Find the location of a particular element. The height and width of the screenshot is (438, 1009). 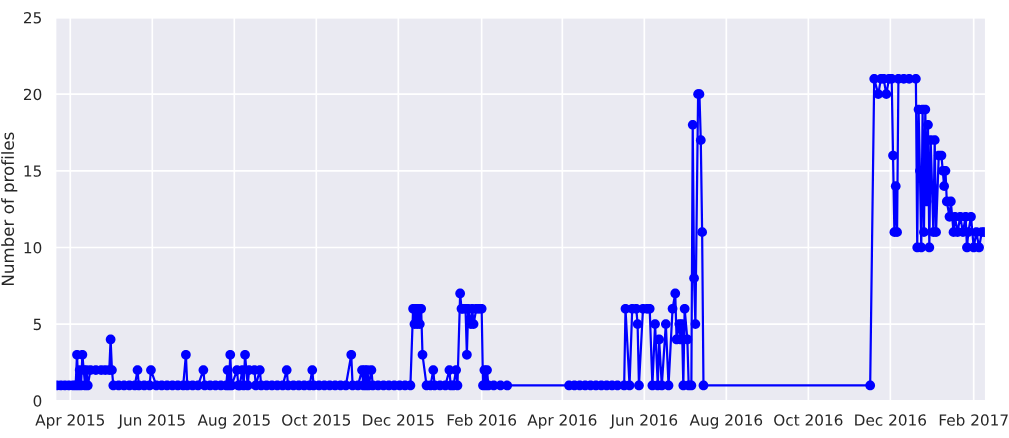

x-tick-label: Feb 2016 is located at coordinates (482, 419).